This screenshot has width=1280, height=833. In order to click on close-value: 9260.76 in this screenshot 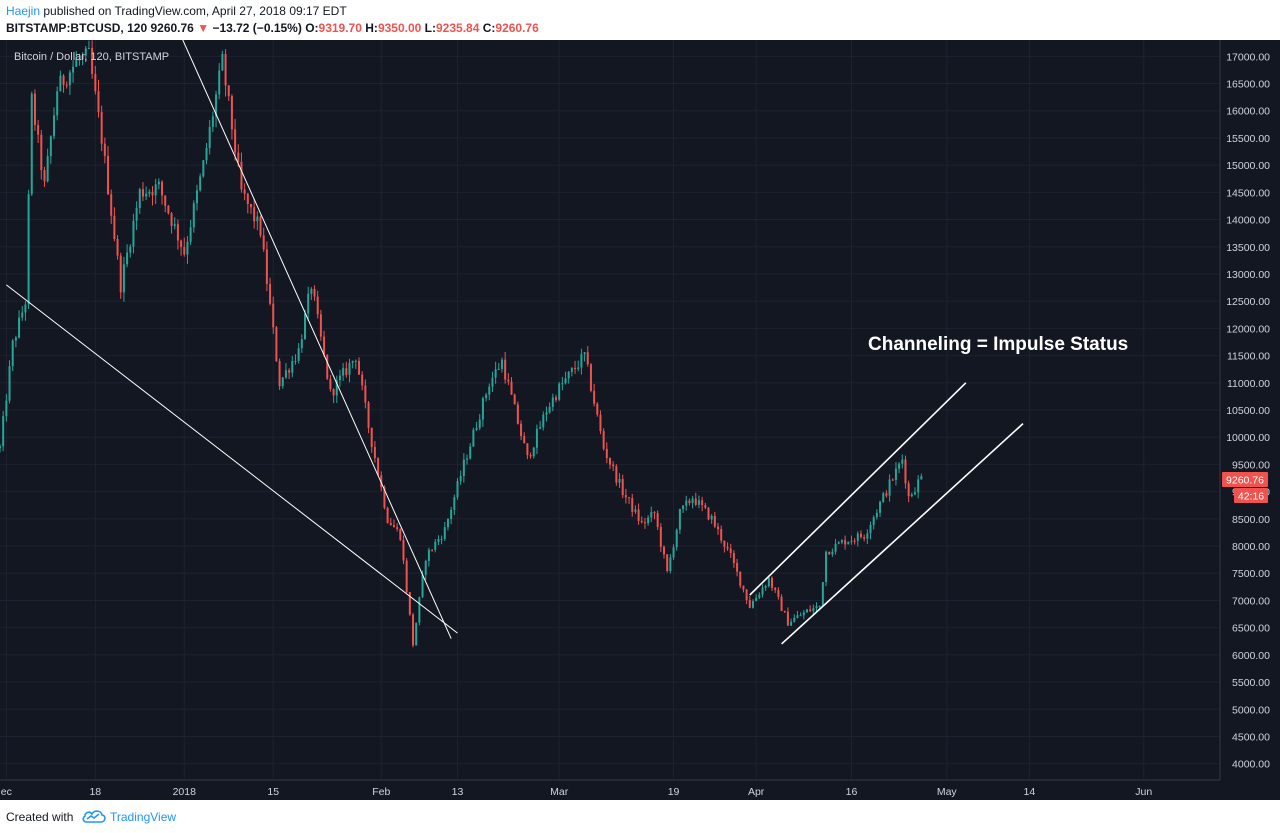, I will do `click(517, 28)`.